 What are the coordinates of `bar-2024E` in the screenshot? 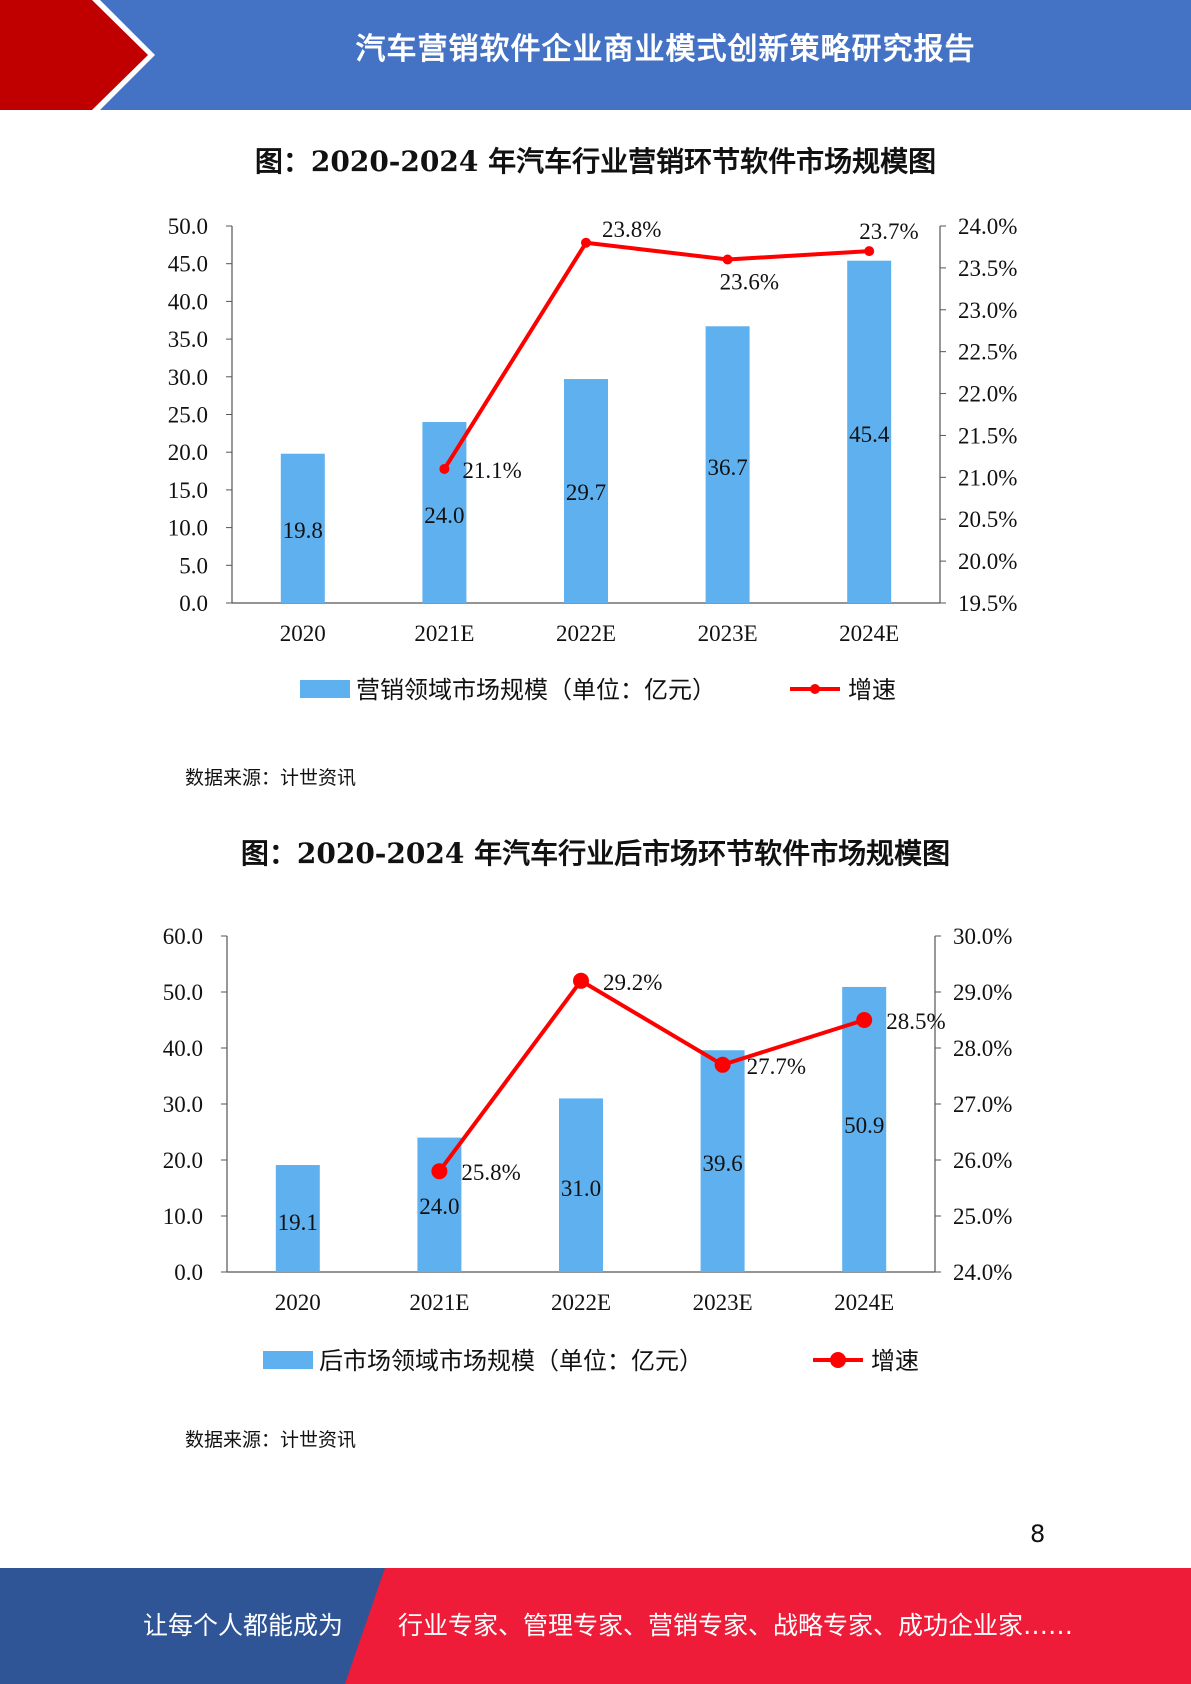 It's located at (869, 431).